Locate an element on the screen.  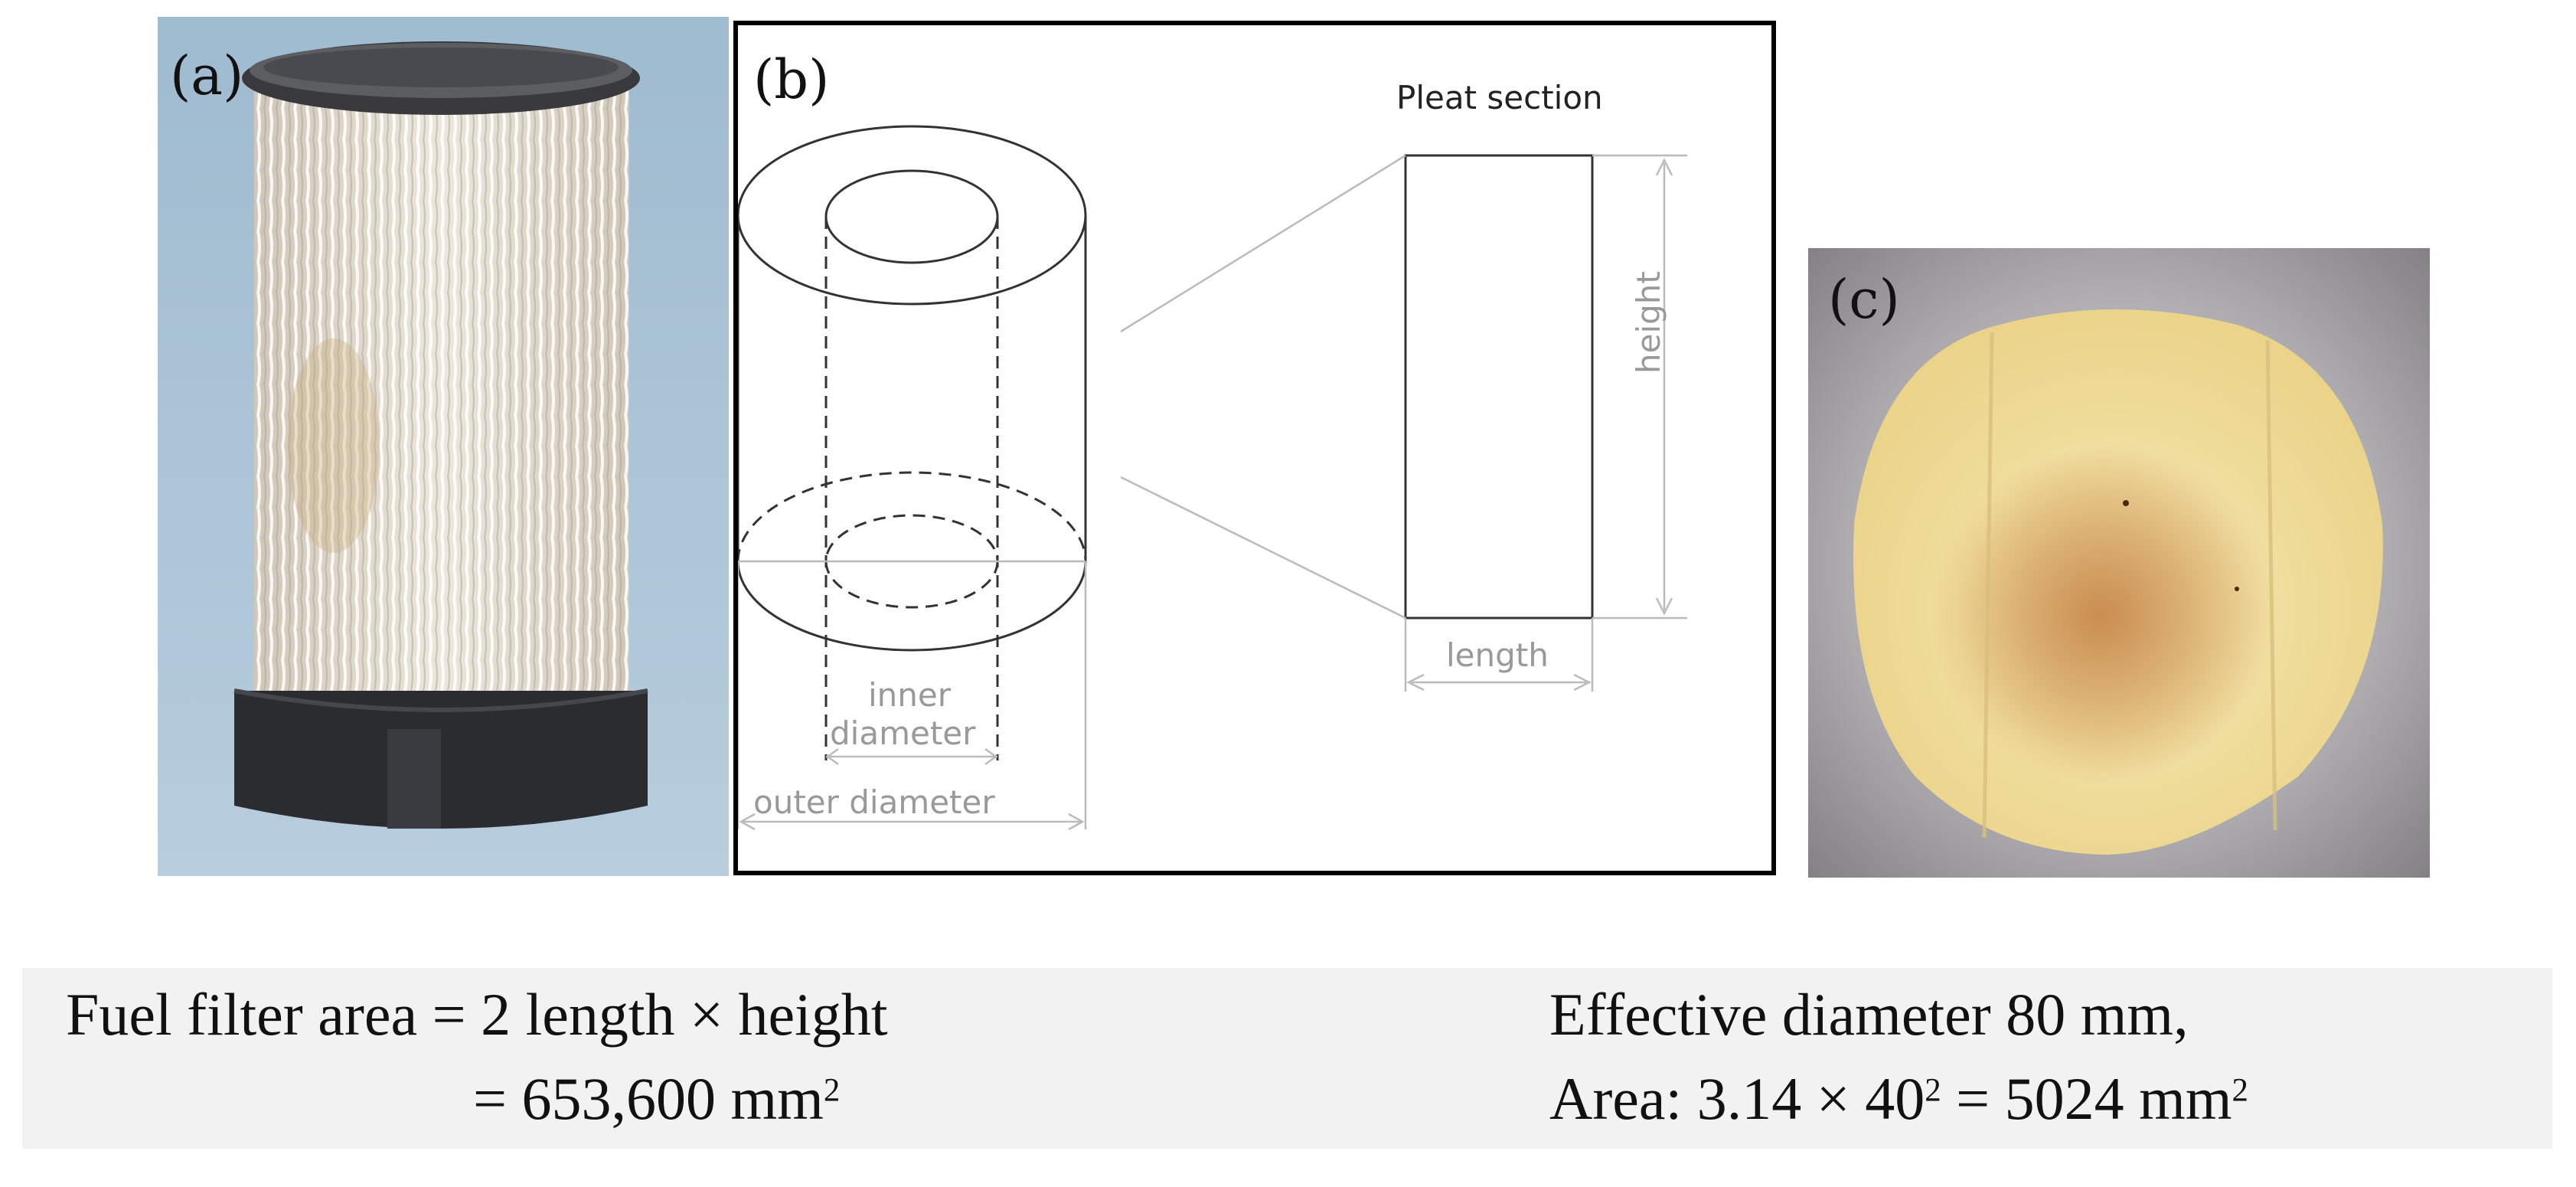
cylinder-top-outer is located at coordinates (913, 215).